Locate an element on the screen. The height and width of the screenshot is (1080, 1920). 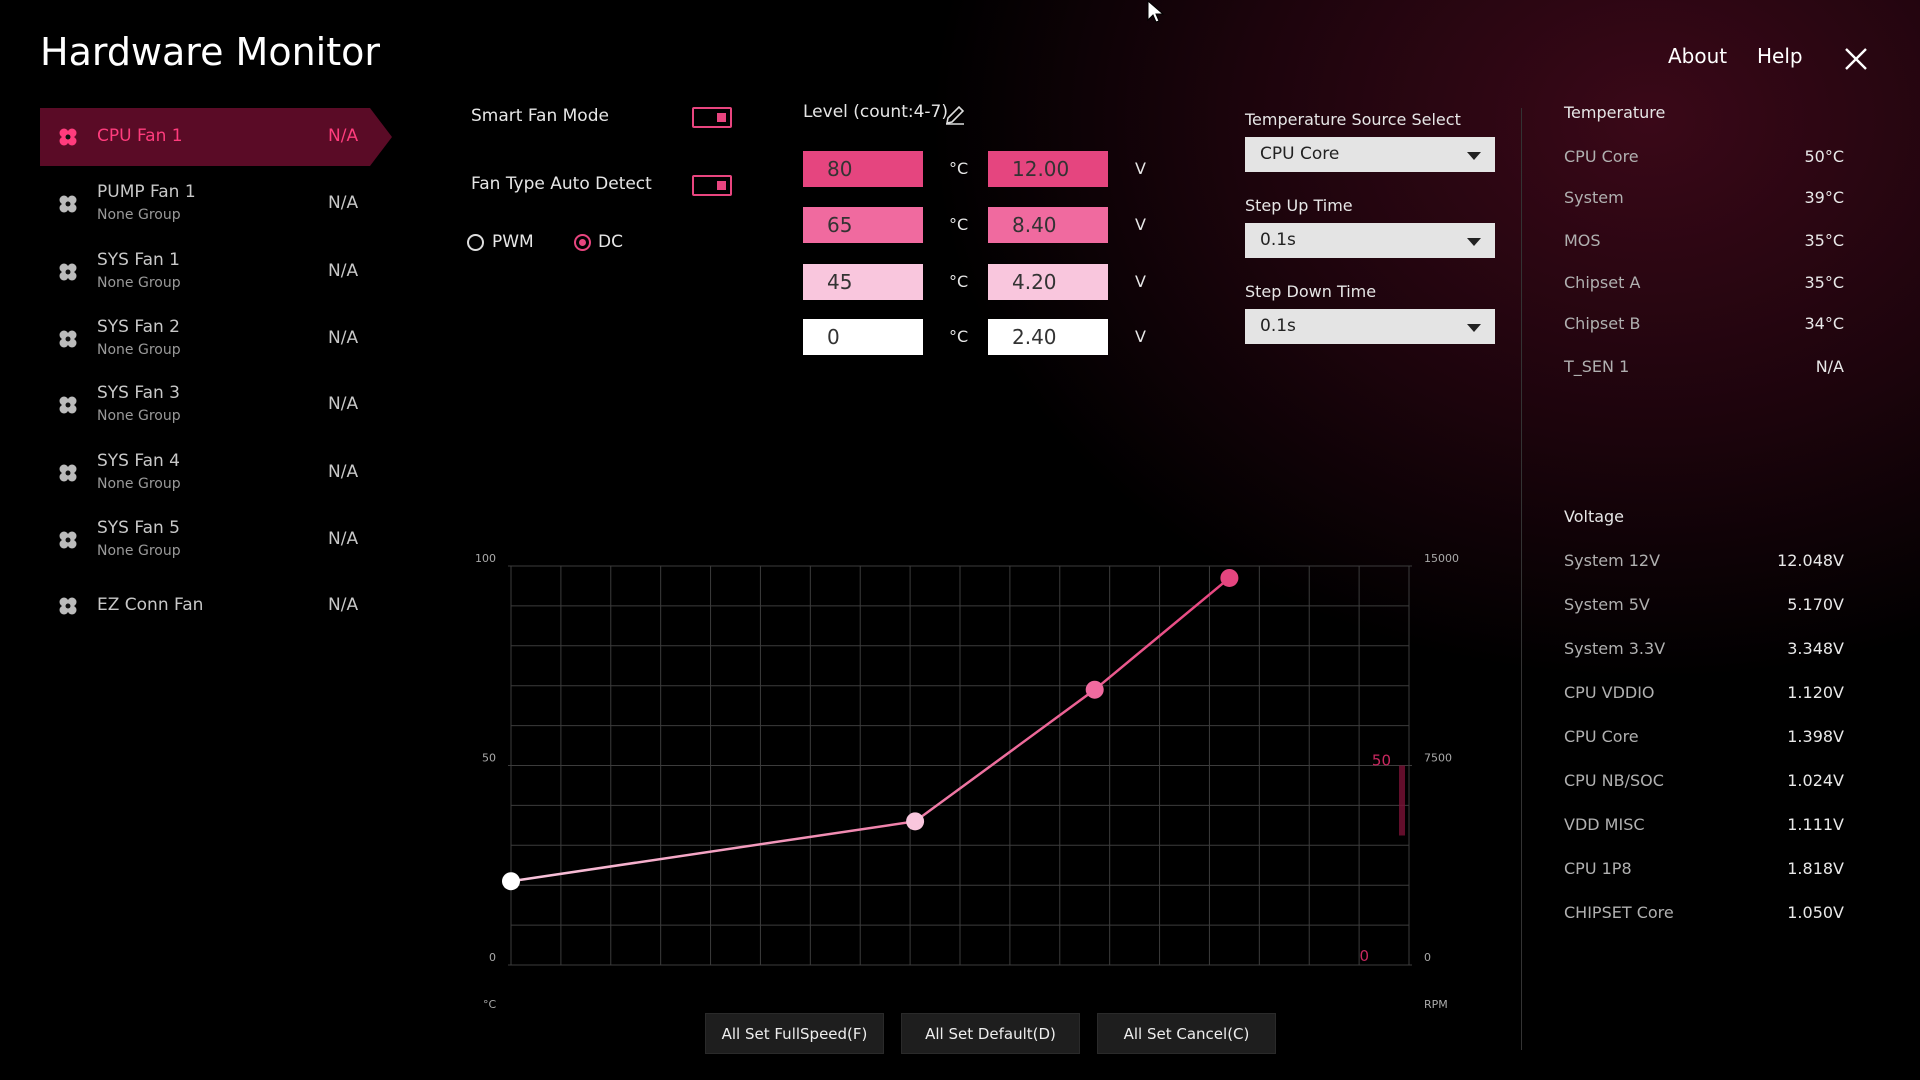
y2-axis-label: RPM is located at coordinates (1436, 1004).